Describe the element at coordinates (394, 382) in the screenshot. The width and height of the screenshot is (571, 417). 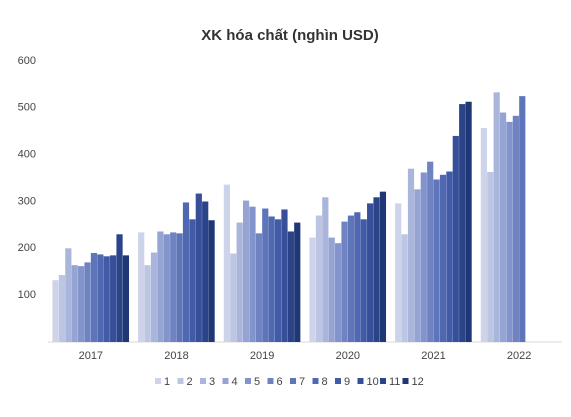
I see `legend-label: 11` at that location.